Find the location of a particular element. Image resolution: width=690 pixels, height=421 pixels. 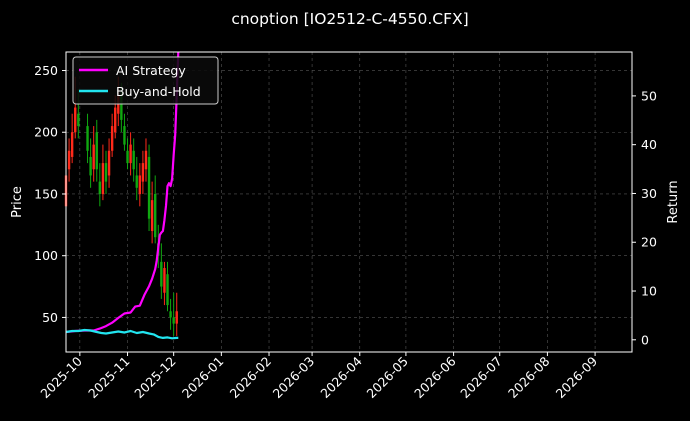

legend: AI Strategy Buy-and-Hold is located at coordinates (145, 80).